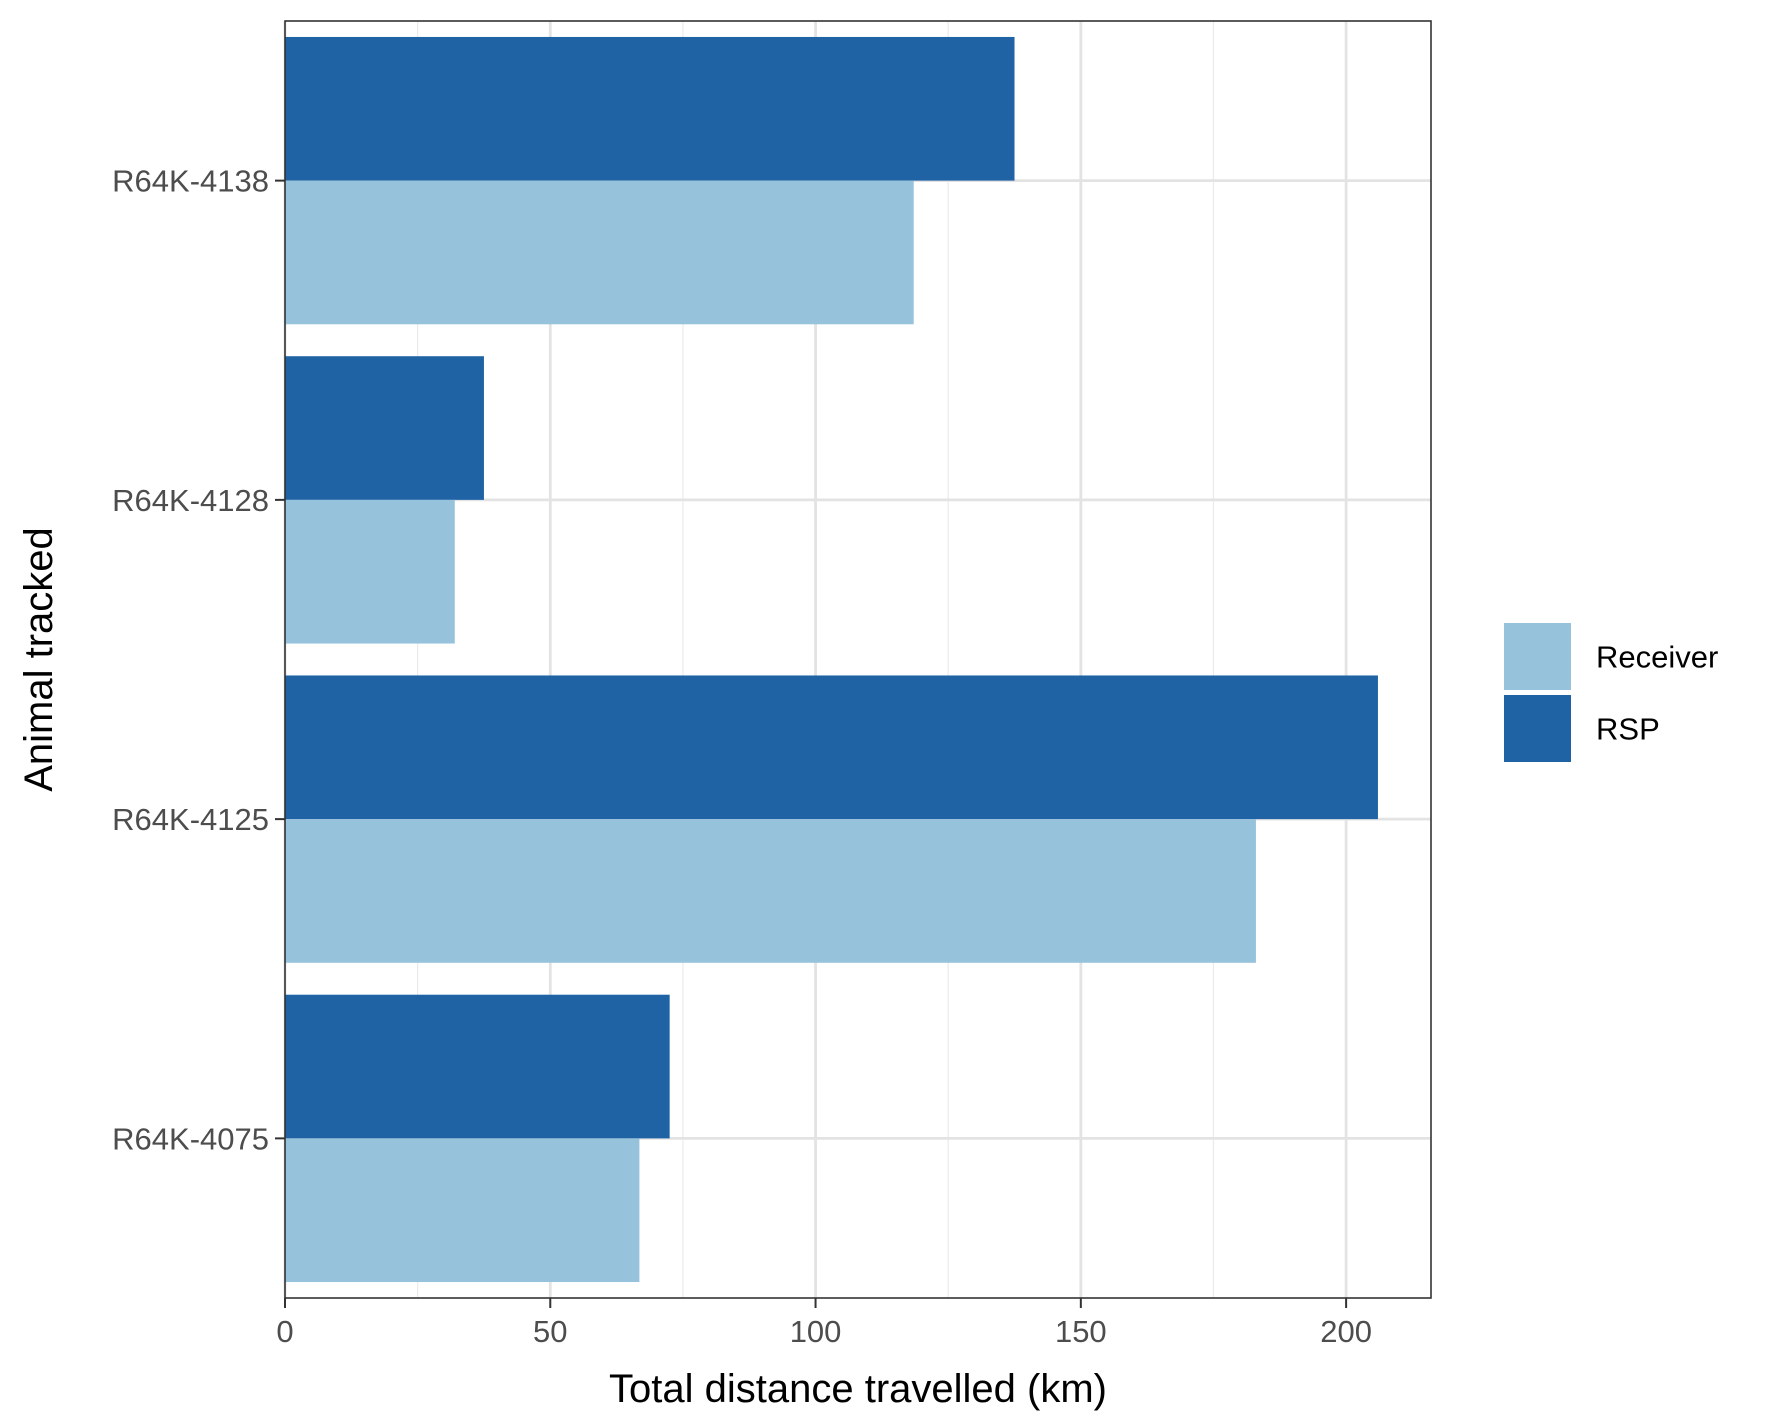 The width and height of the screenshot is (1771, 1422). Describe the element at coordinates (198, 660) in the screenshot. I see `y-axis: R64K-4138 R64K-4128 R64K-4125 R64K-4075` at that location.